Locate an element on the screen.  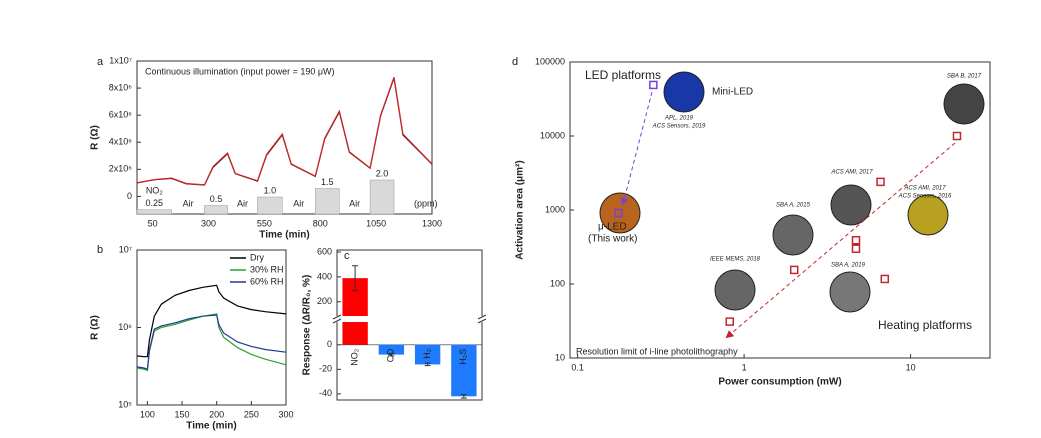
x-tick-label: 1050 is located at coordinates (376, 223).